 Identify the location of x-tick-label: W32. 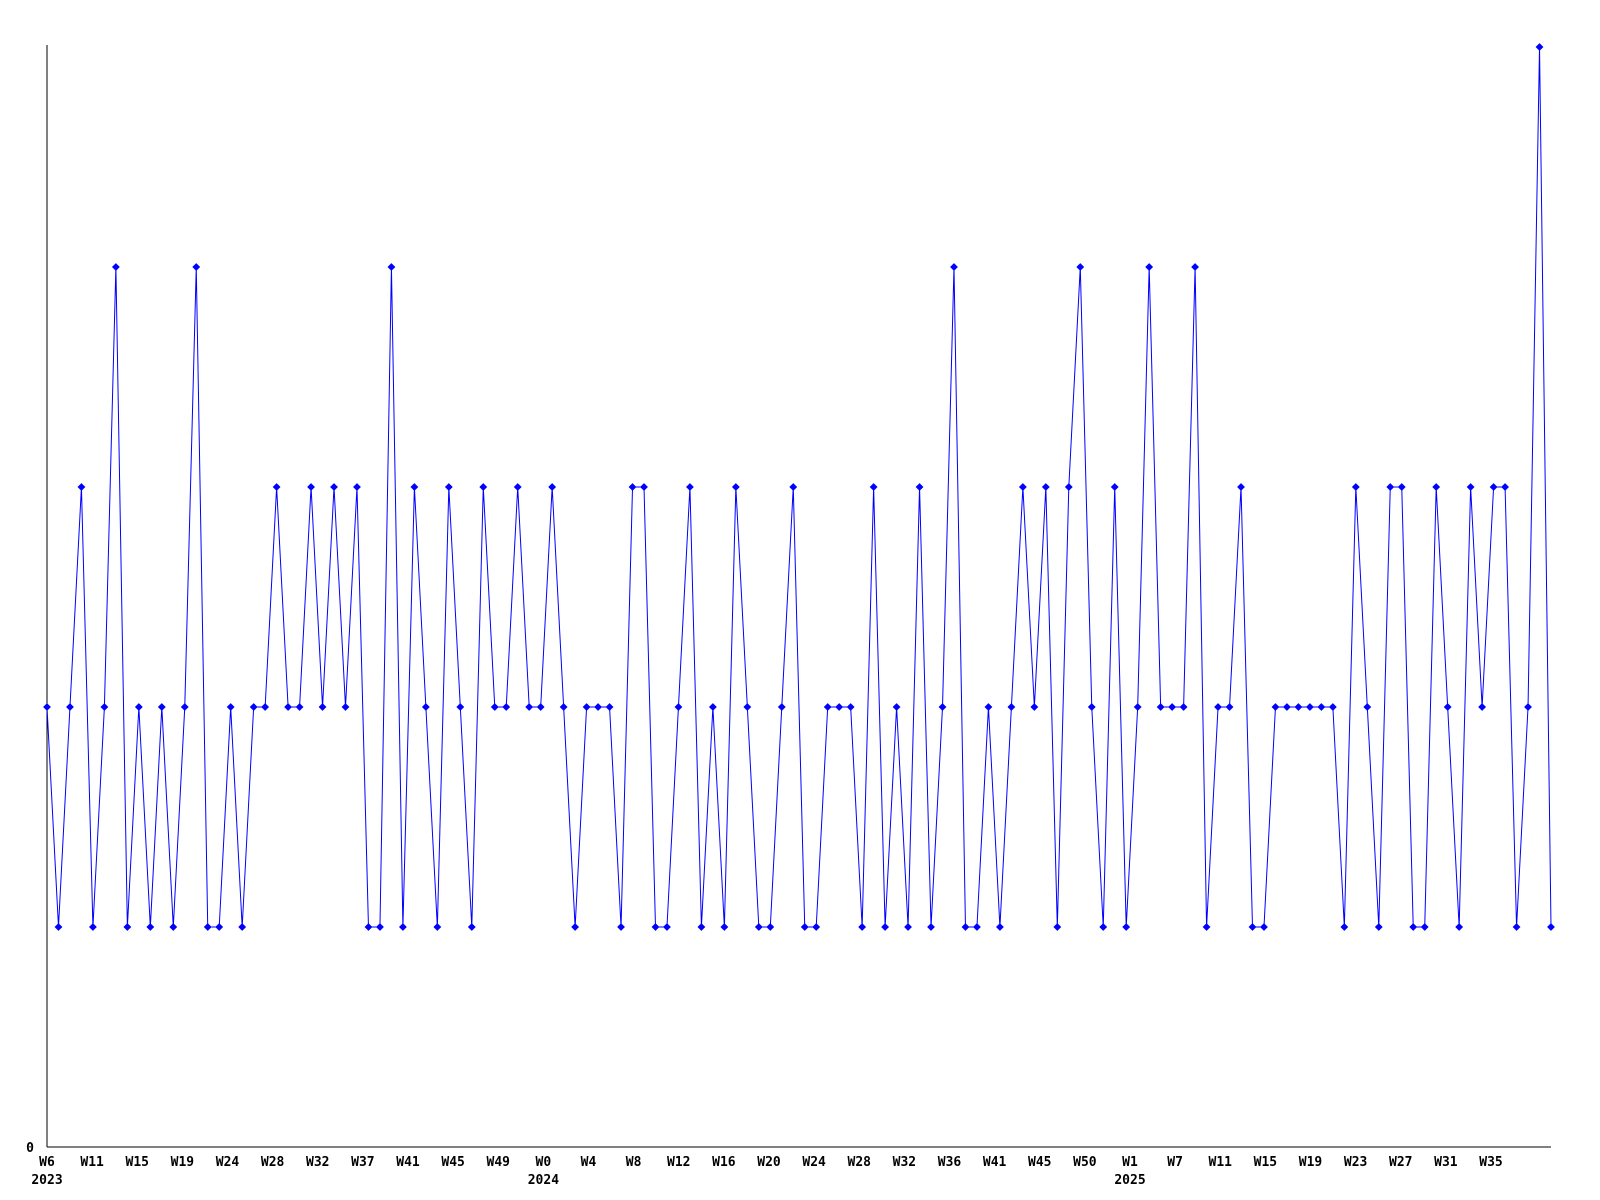
(904, 1162).